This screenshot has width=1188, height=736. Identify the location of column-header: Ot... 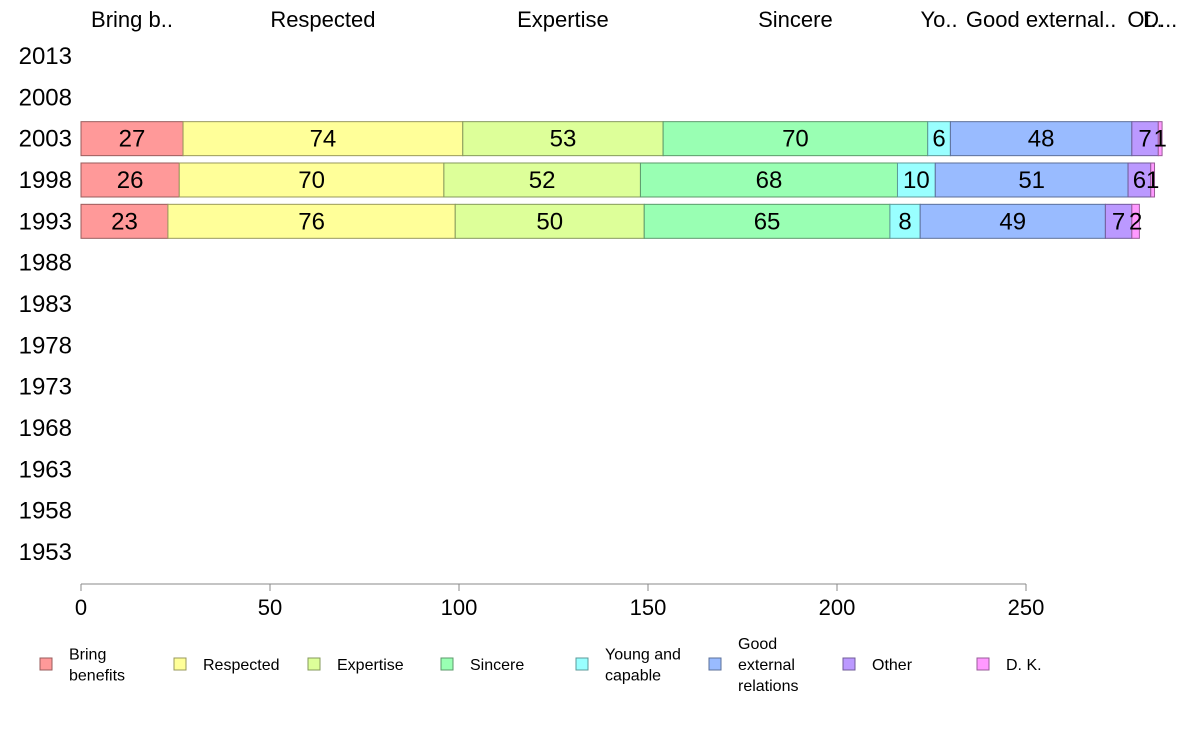
(1144, 19).